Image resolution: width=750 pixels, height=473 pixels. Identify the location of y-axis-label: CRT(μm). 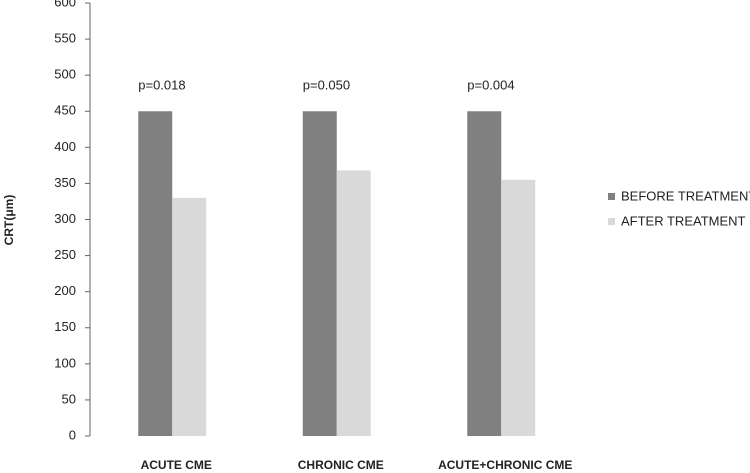
(9, 220).